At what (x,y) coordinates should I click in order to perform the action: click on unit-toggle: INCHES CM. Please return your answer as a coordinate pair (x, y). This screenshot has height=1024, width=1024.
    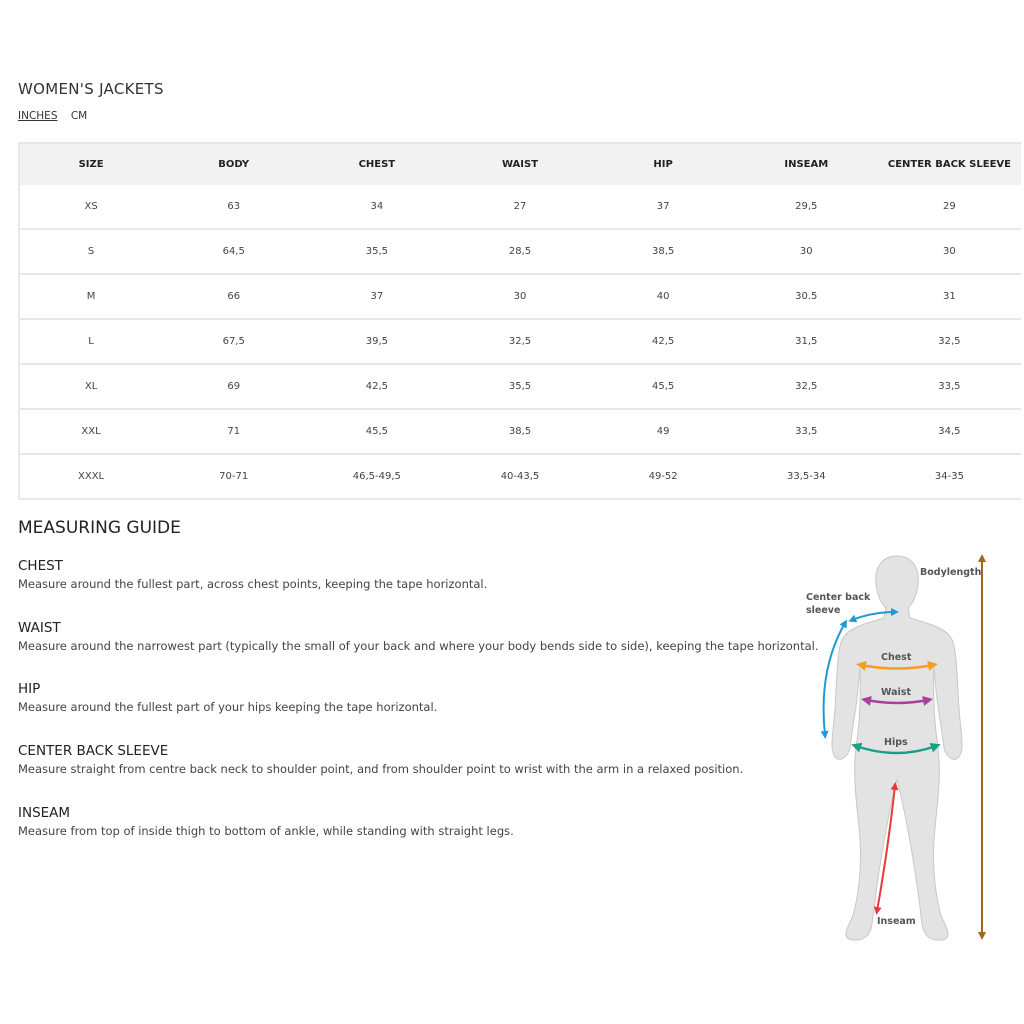
    Looking at the image, I should click on (57, 116).